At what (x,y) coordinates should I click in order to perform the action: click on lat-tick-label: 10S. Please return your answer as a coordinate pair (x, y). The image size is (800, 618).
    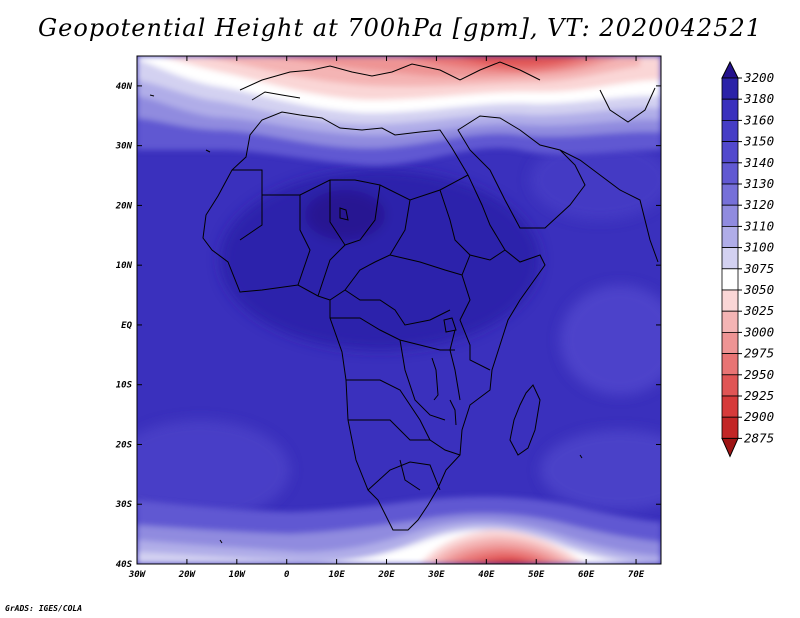
    Looking at the image, I should click on (124, 386).